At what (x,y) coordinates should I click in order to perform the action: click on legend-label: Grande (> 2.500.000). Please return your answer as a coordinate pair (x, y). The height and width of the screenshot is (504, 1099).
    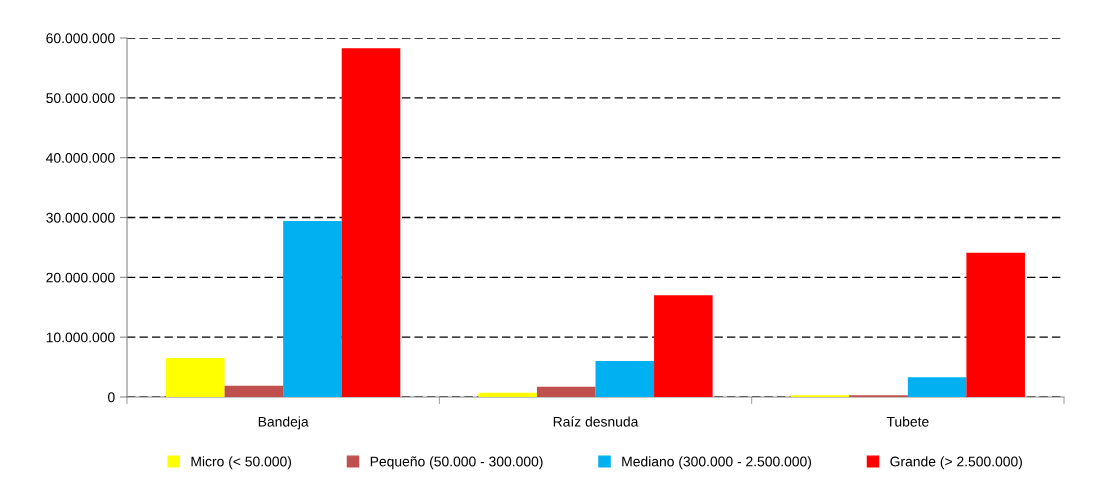
    Looking at the image, I should click on (956, 463).